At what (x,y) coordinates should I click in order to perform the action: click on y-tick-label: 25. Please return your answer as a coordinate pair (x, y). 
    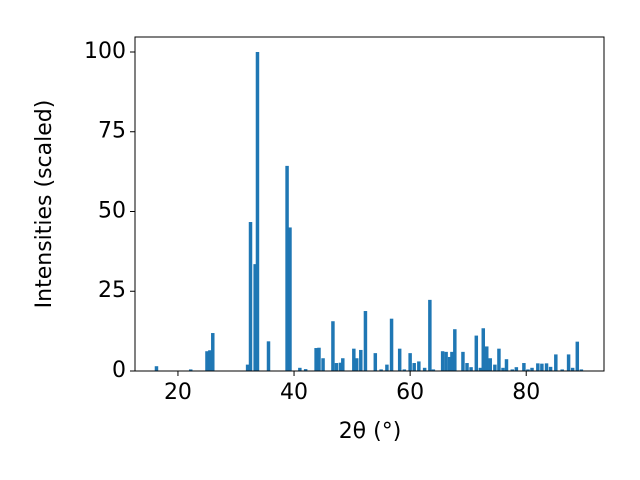
    Looking at the image, I should click on (112, 290).